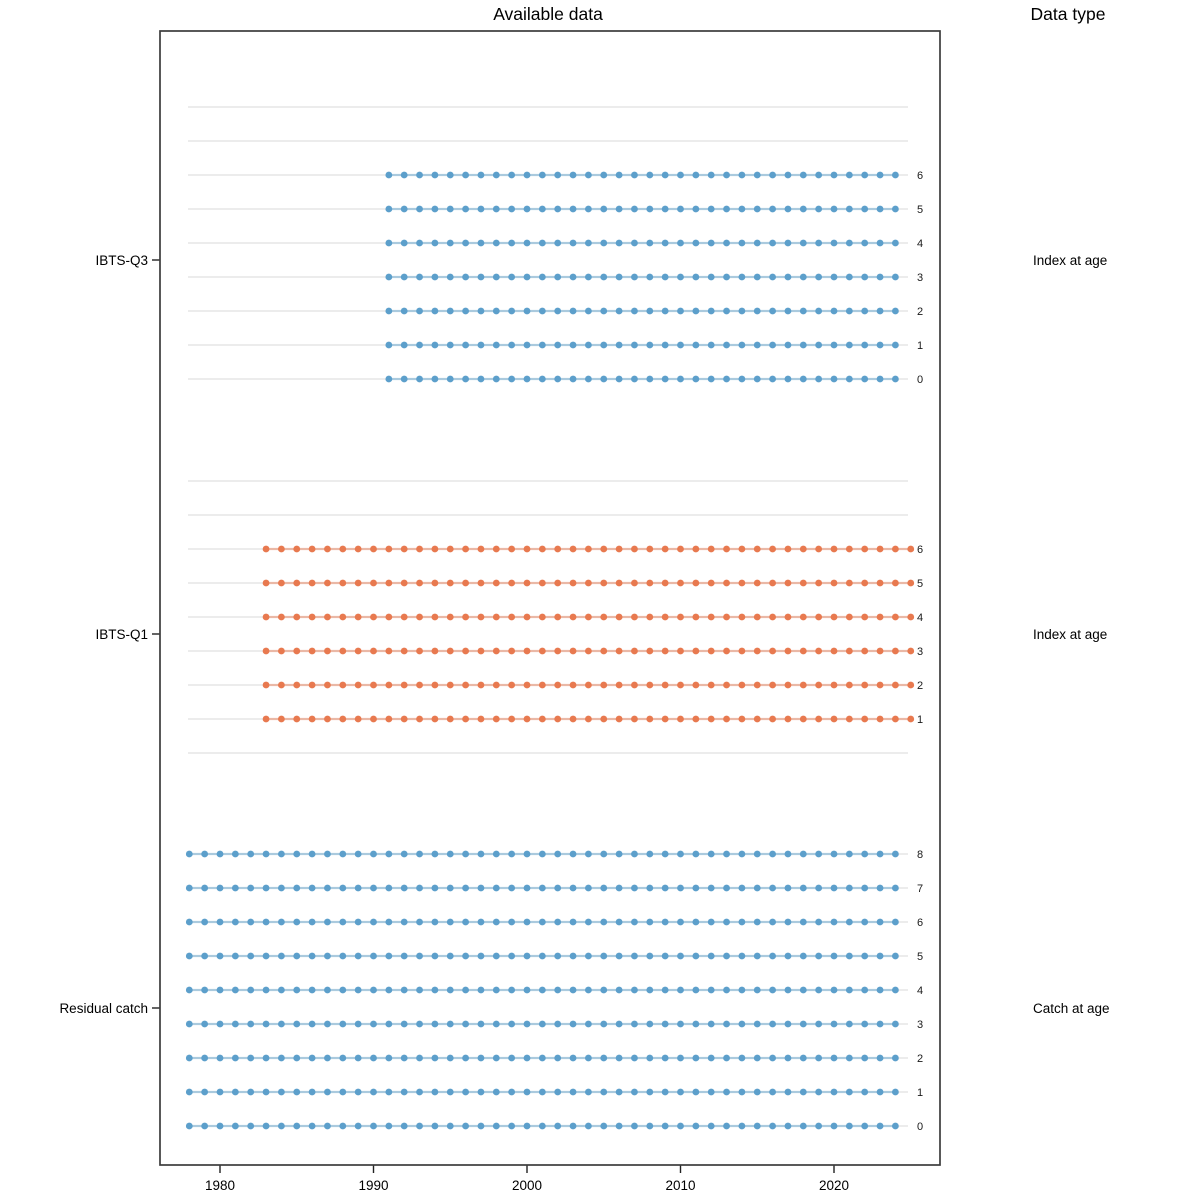  Describe the element at coordinates (389, 549) in the screenshot. I see `data-point-ibts-q1-age-6-1991` at that location.